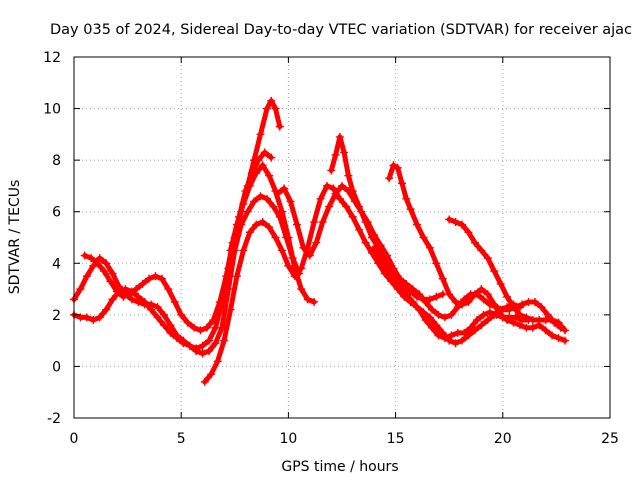 This screenshot has width=640, height=480. Describe the element at coordinates (56, 213) in the screenshot. I see `y-tick-label: 6` at that location.